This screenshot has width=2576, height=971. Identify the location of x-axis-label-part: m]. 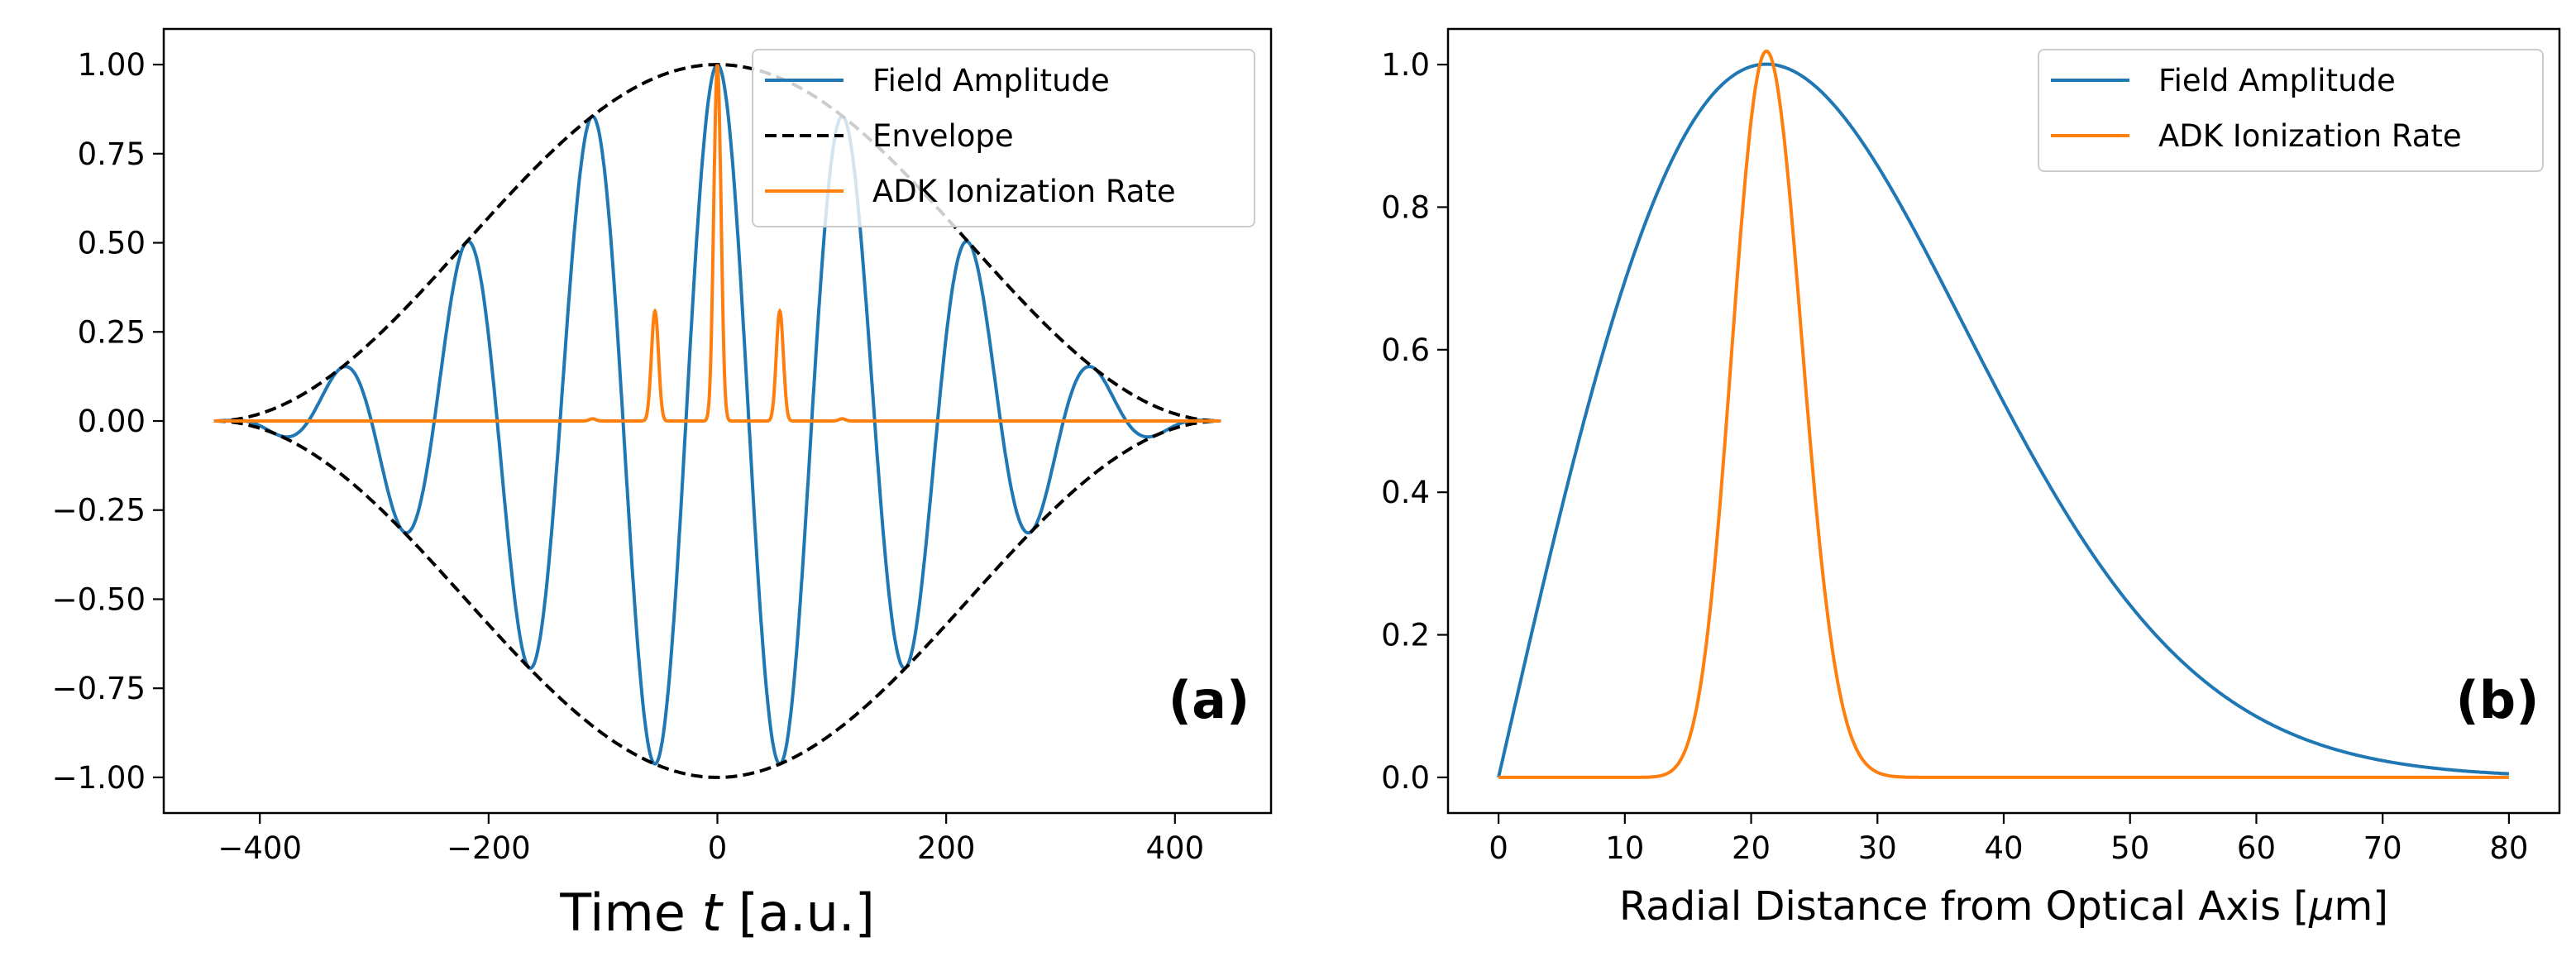
(2361, 906).